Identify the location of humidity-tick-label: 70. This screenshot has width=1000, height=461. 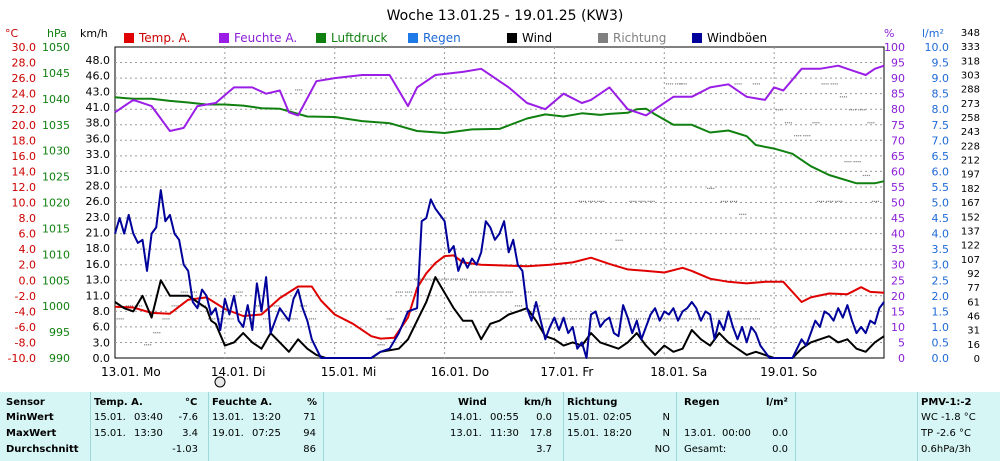
(898, 140).